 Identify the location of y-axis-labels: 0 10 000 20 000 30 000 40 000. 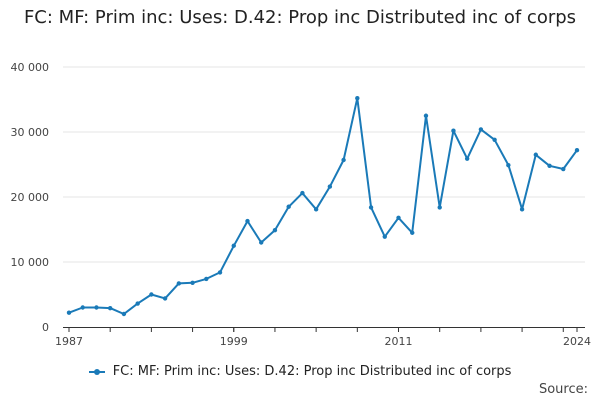
(30, 197).